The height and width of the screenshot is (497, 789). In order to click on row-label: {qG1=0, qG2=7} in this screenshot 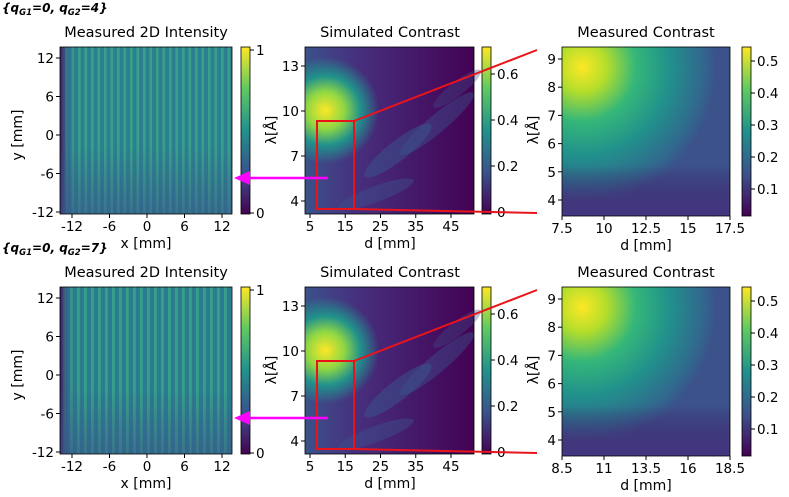, I will do `click(55, 249)`.